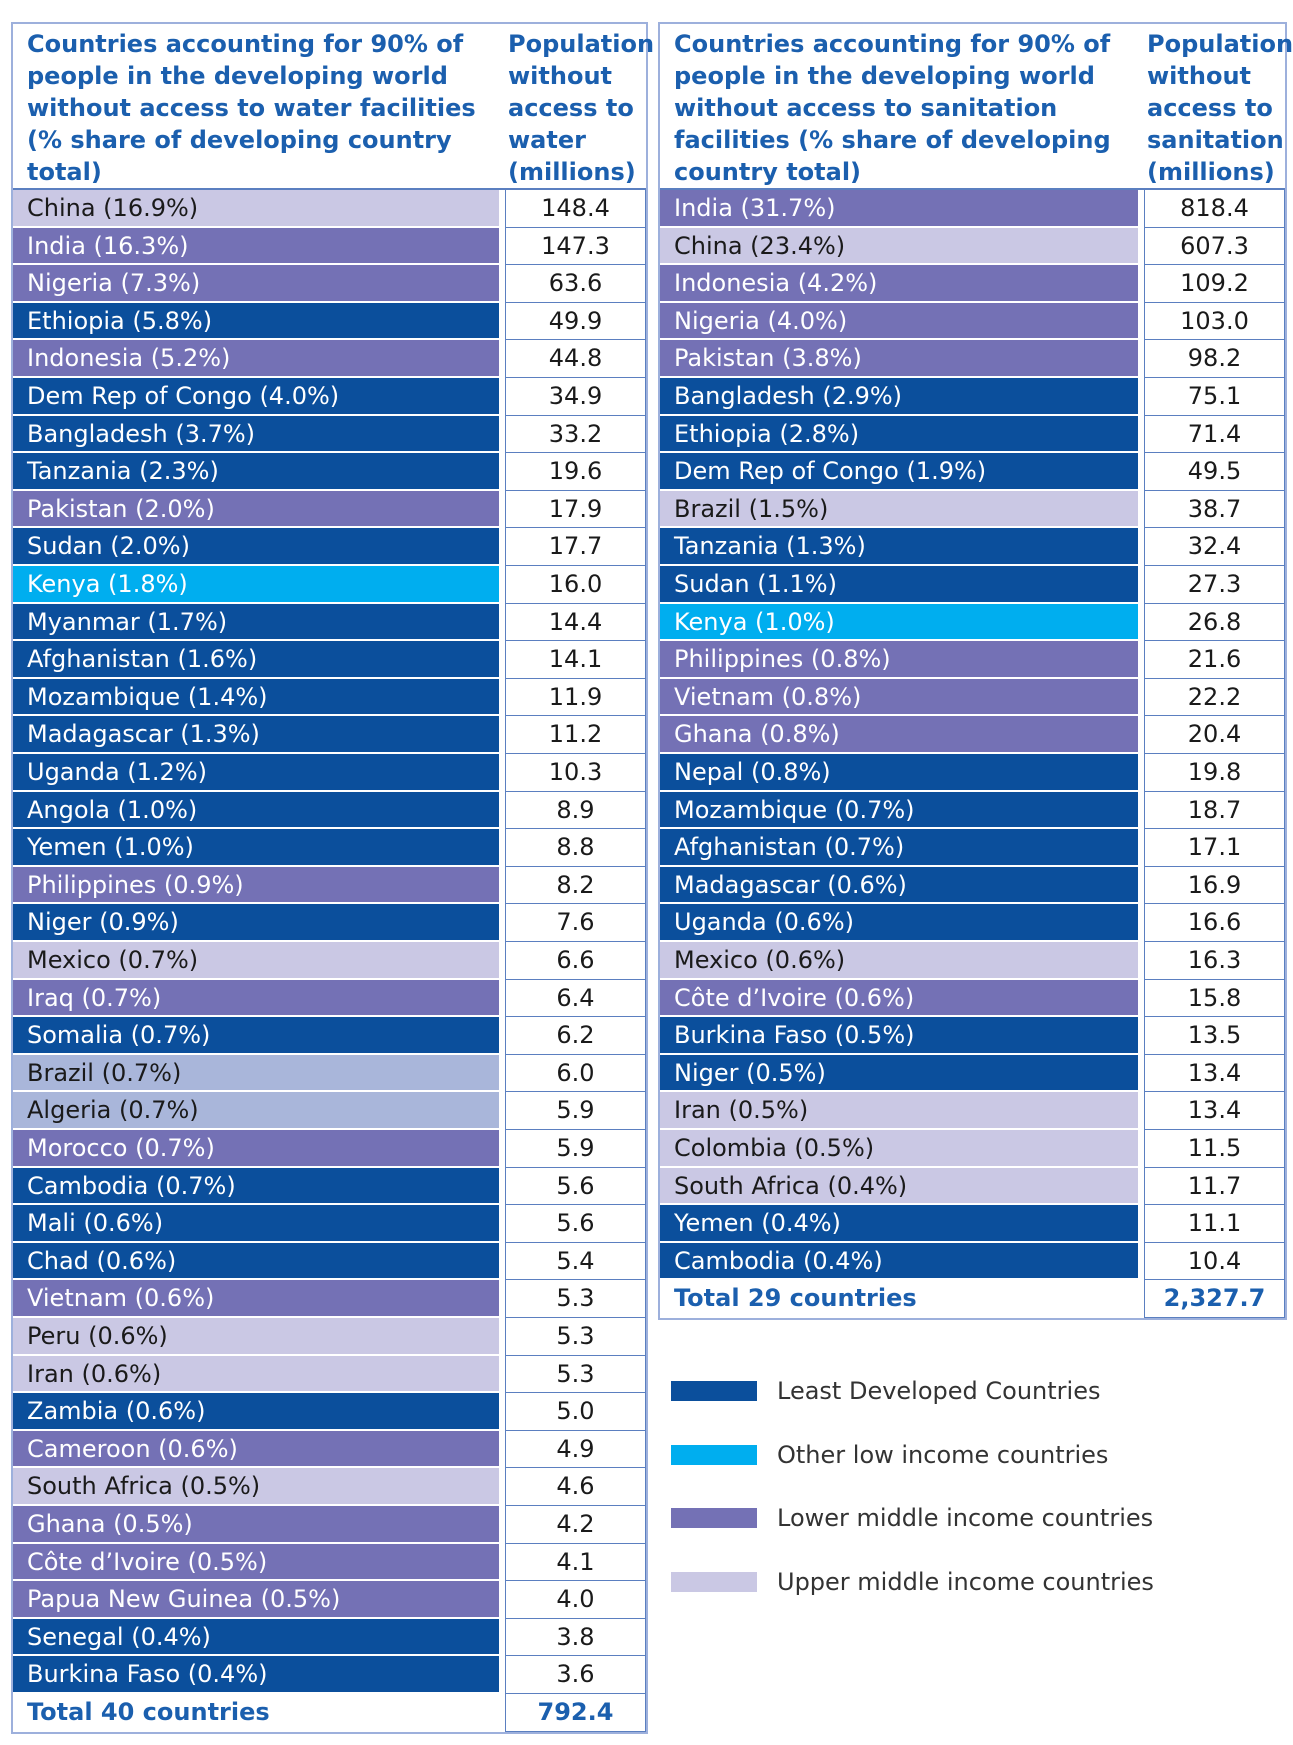  What do you see at coordinates (256, 1637) in the screenshot?
I see `row-name: Senegal (0.4%)` at bounding box center [256, 1637].